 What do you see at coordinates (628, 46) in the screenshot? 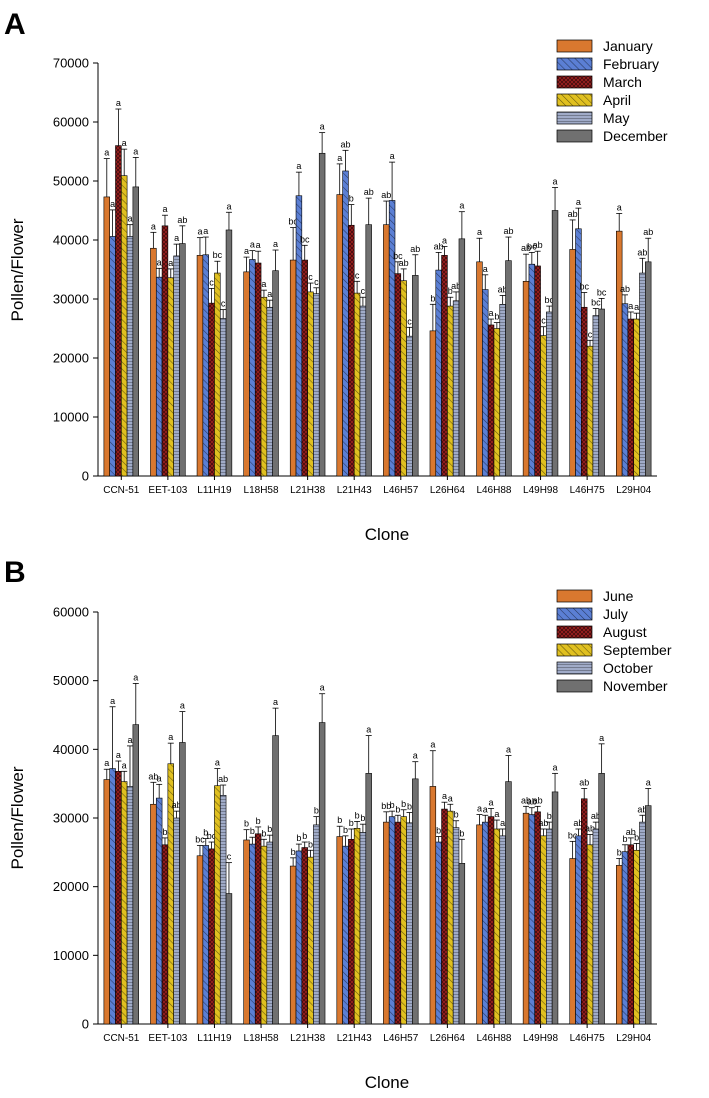
I see `legend-label: January` at bounding box center [628, 46].